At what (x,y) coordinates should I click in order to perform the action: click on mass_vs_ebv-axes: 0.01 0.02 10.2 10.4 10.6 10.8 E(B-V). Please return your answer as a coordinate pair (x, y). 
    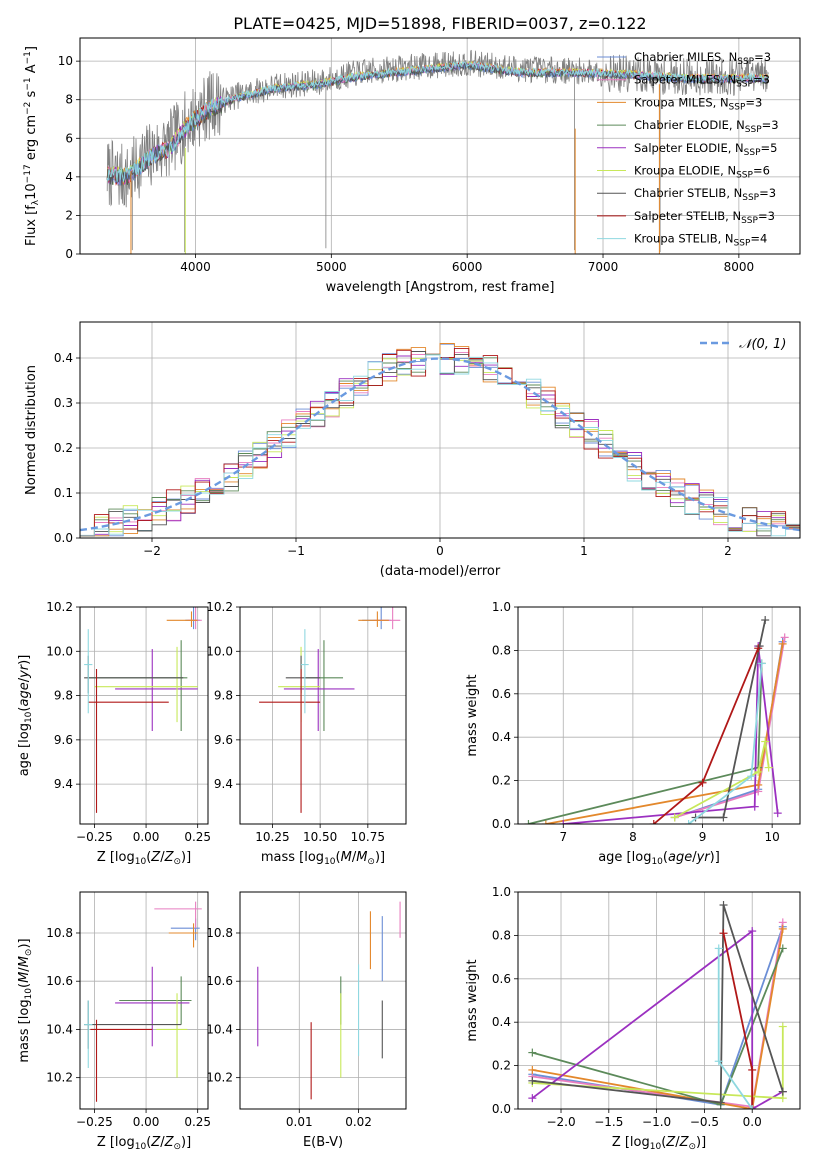
    Looking at the image, I should click on (306, 1020).